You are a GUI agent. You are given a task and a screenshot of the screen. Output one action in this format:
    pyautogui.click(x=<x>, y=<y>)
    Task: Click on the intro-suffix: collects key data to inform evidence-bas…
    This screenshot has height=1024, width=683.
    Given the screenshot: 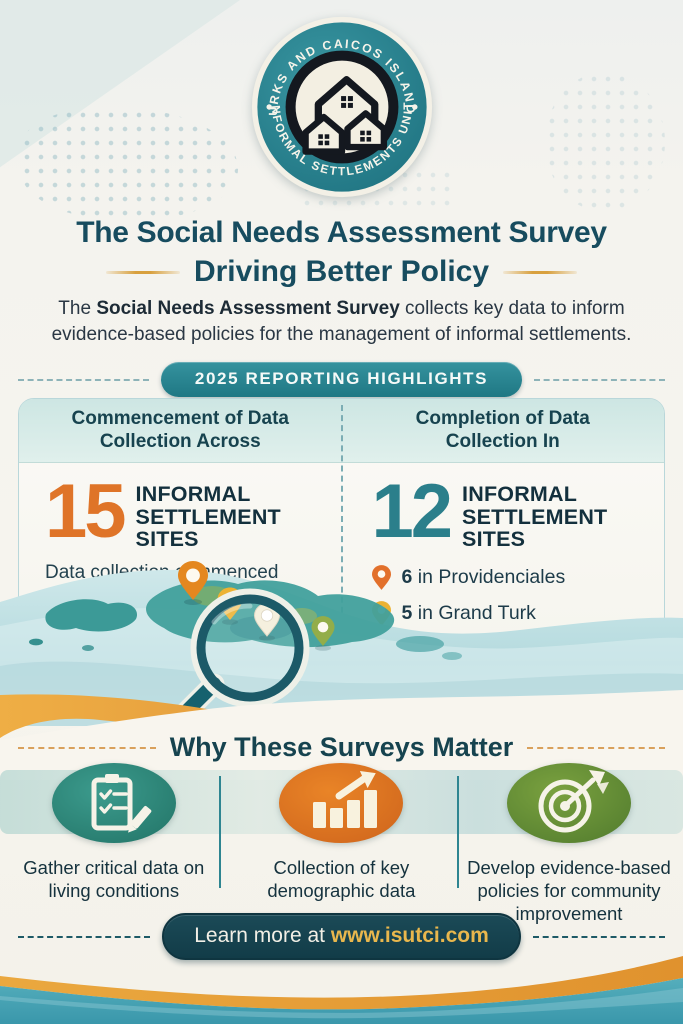 What is the action you would take?
    pyautogui.click(x=341, y=321)
    